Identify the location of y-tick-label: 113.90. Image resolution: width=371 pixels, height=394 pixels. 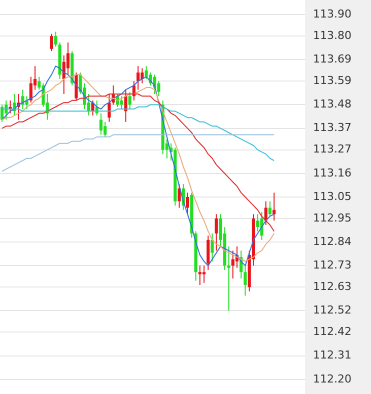
(332, 13).